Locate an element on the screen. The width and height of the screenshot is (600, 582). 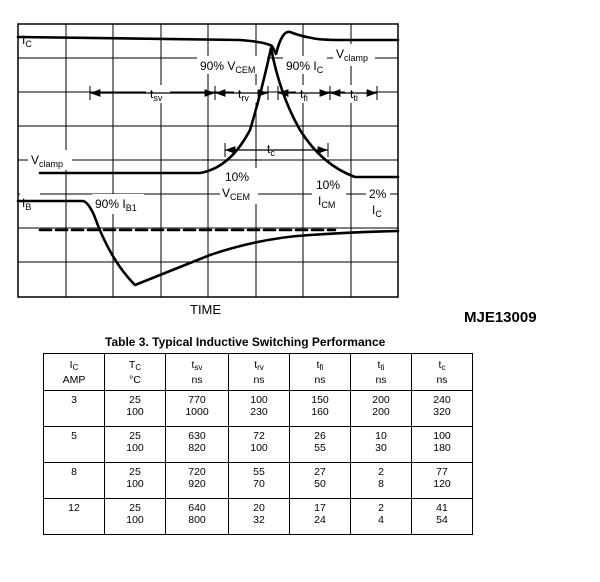
table-row: 5 25 100 630 820 72 100 26 55 10 30 100 180 is located at coordinates (258, 444).